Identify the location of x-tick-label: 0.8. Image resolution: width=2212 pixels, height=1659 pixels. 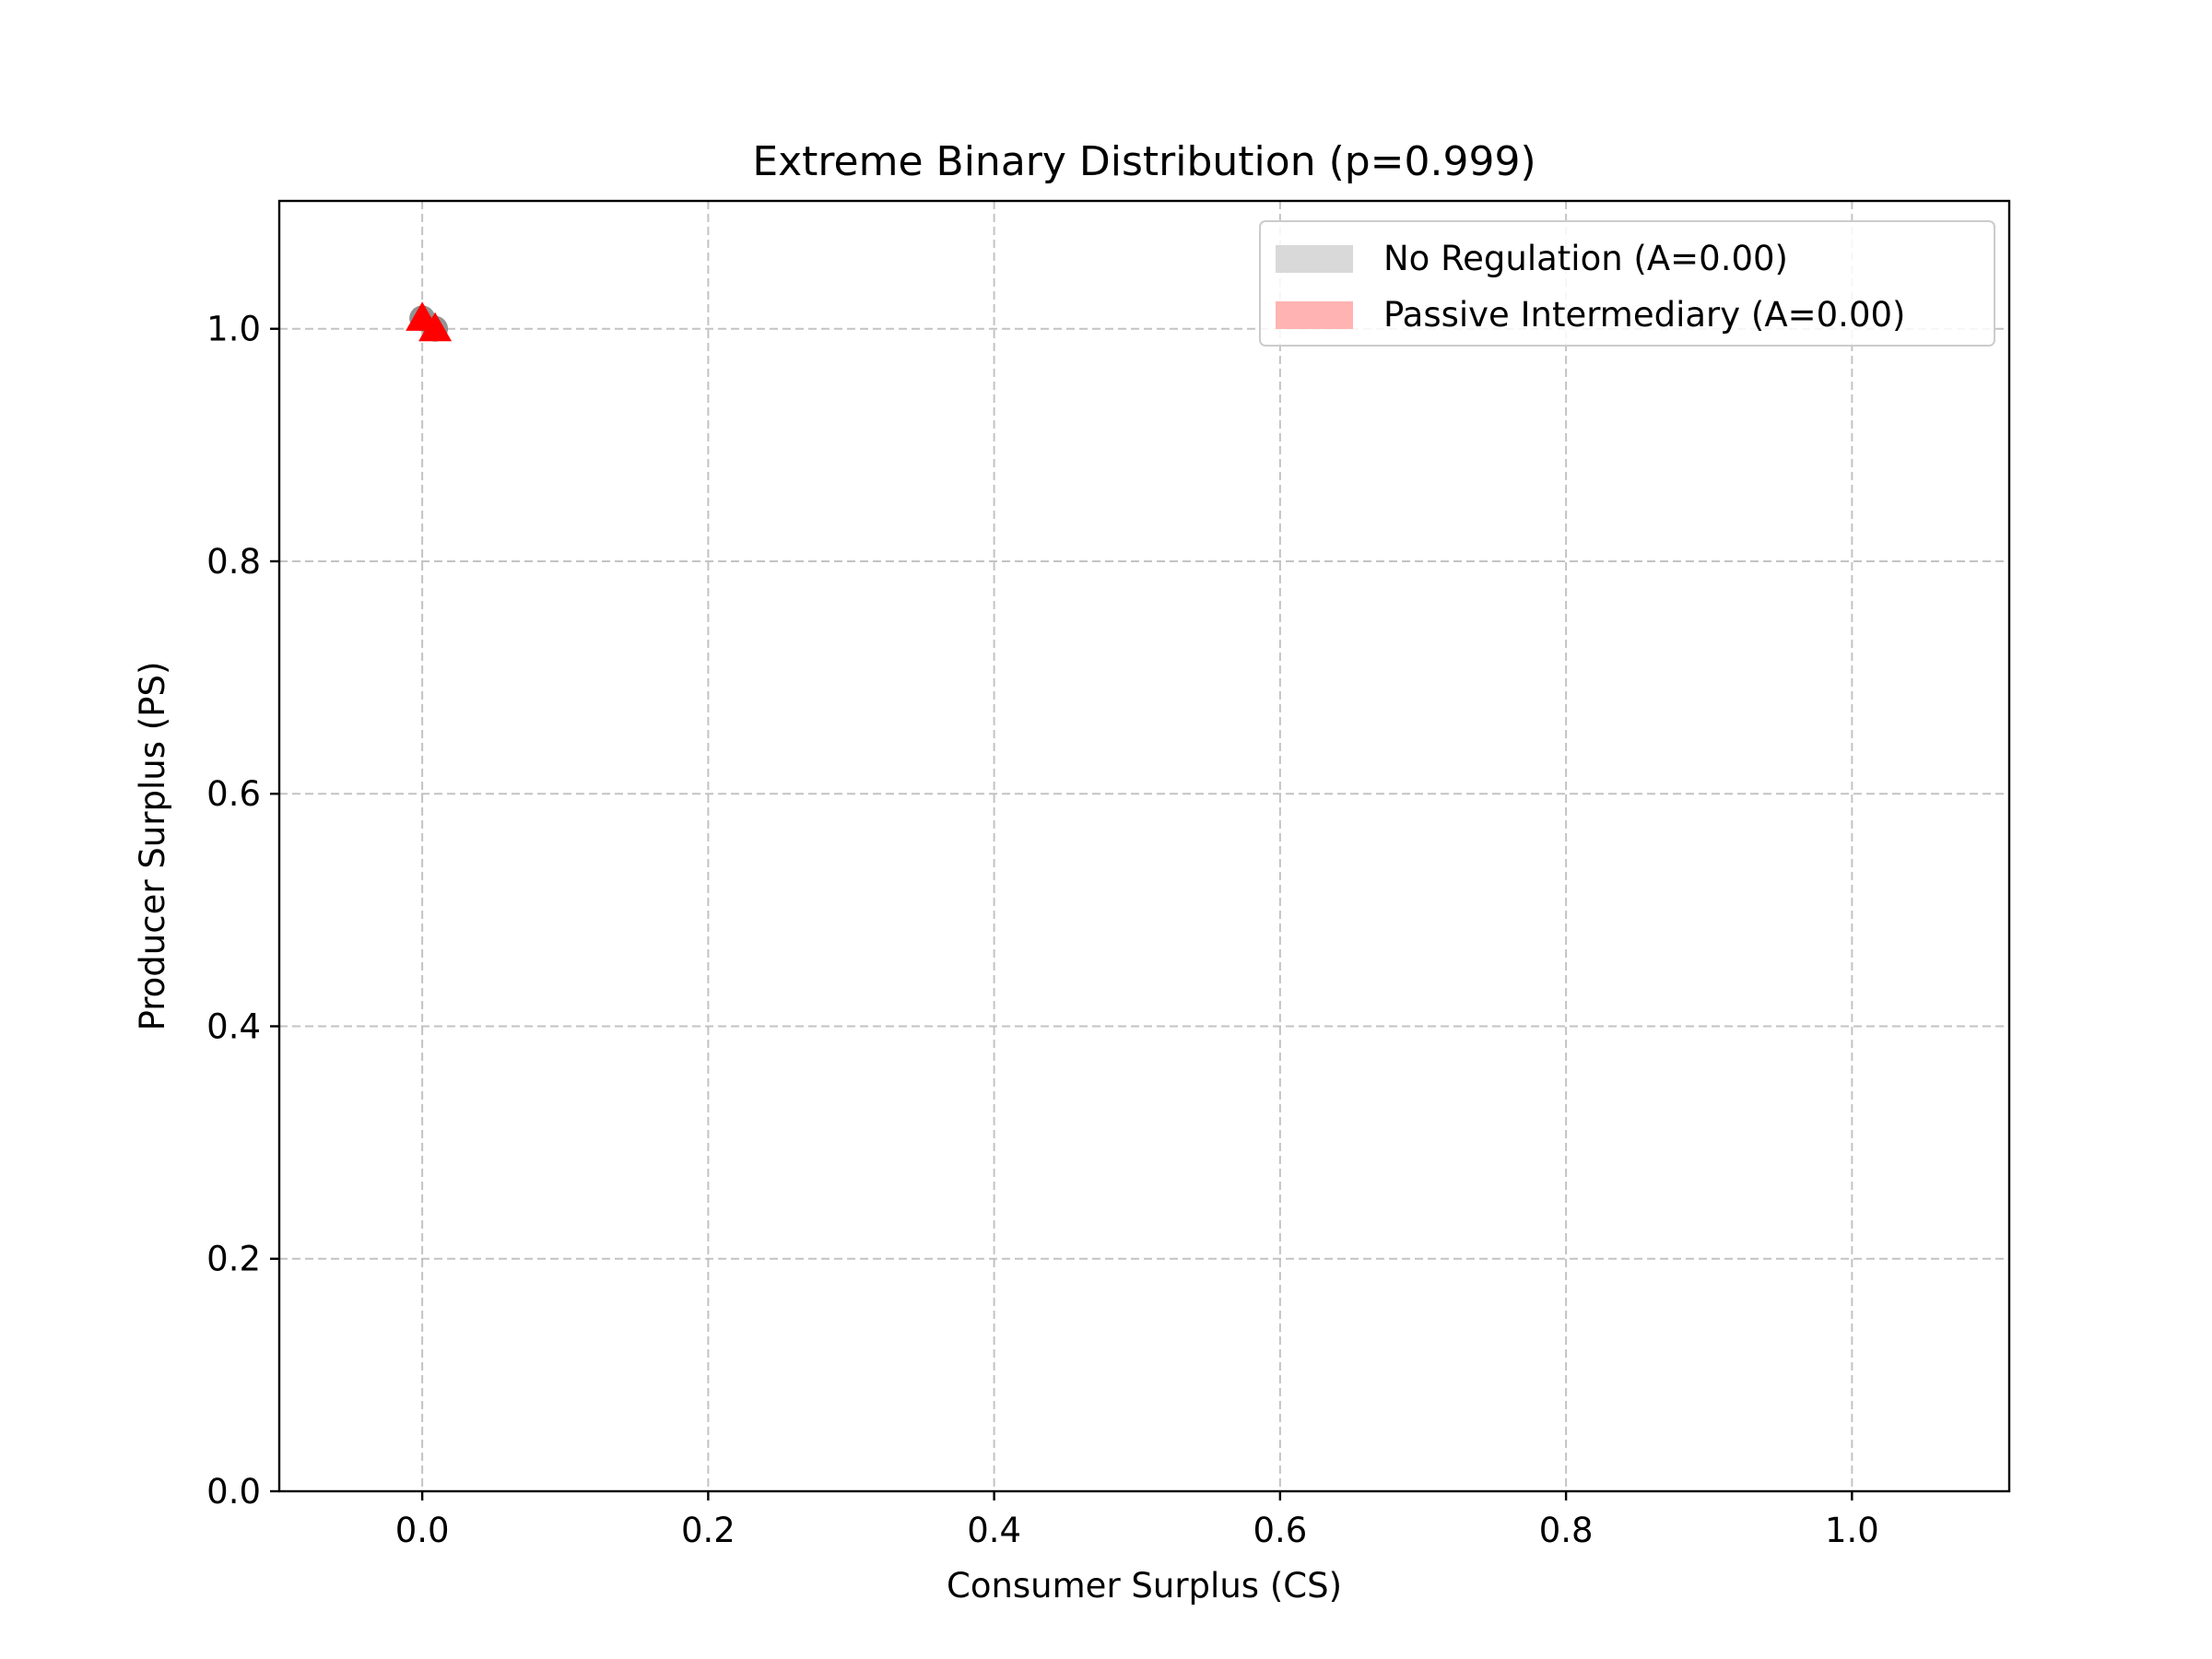
(1566, 1530).